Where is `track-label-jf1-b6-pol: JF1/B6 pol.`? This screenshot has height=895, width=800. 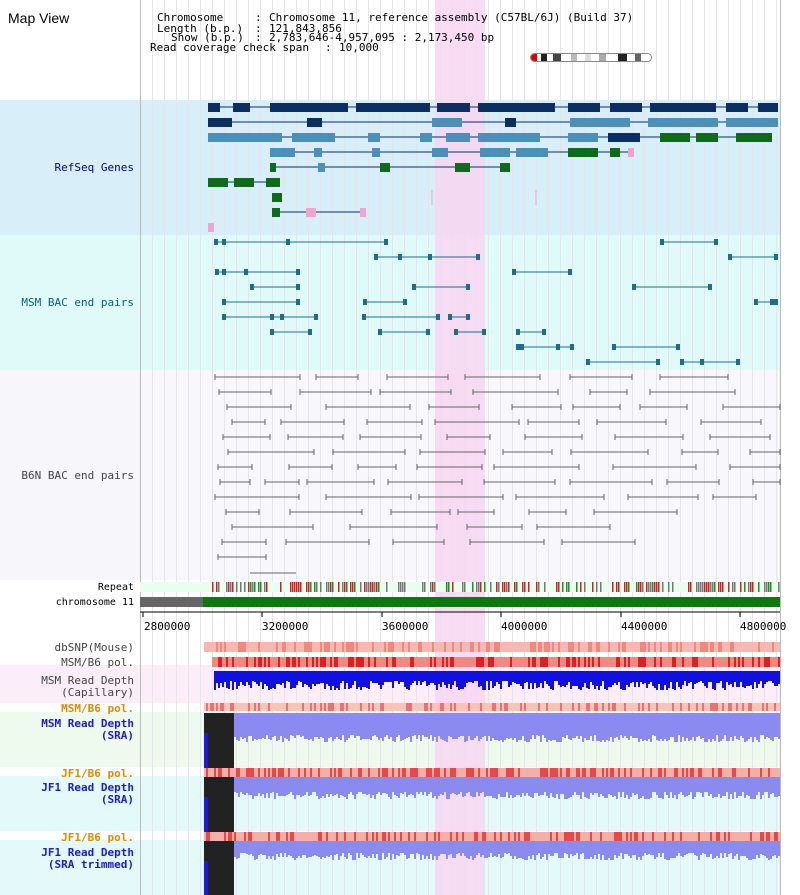
track-label-jf1-b6-pol: JF1/B6 pol. is located at coordinates (97, 773).